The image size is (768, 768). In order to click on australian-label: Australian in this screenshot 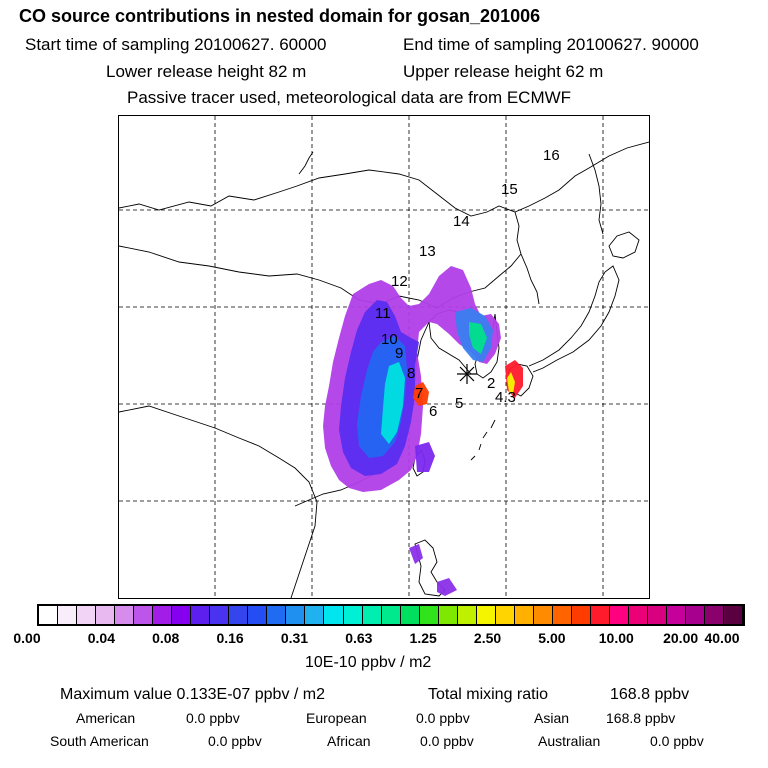, I will do `click(569, 741)`.